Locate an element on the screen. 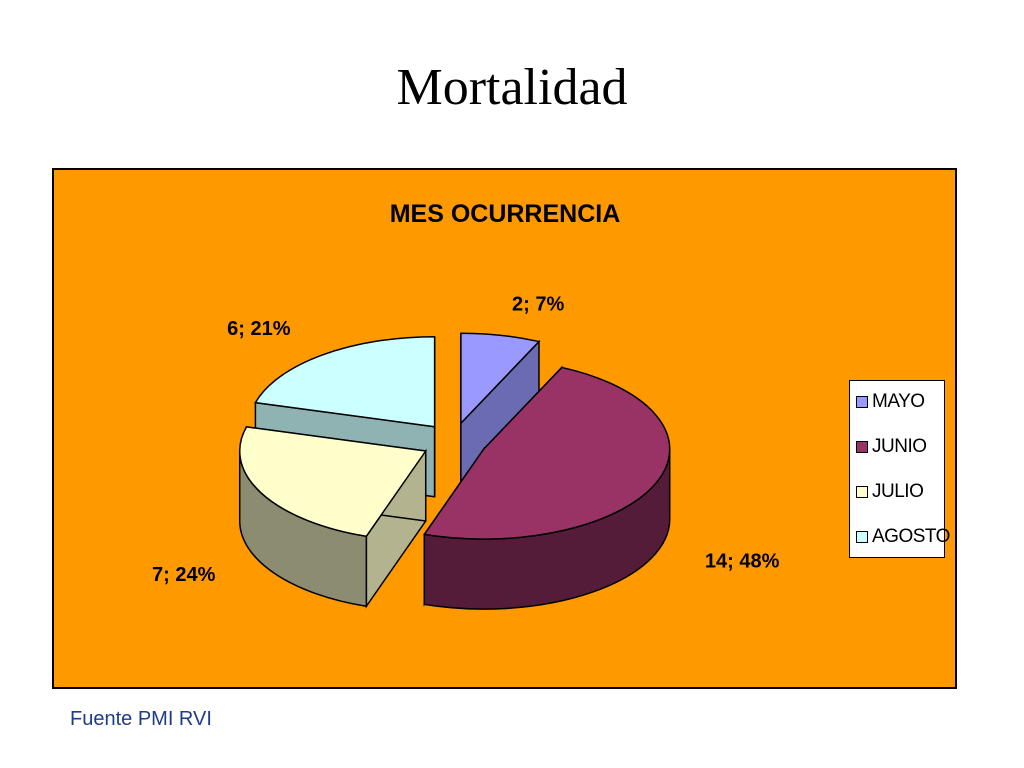 The width and height of the screenshot is (1024, 768). legend-item-junio: JUNIO is located at coordinates (900, 458).